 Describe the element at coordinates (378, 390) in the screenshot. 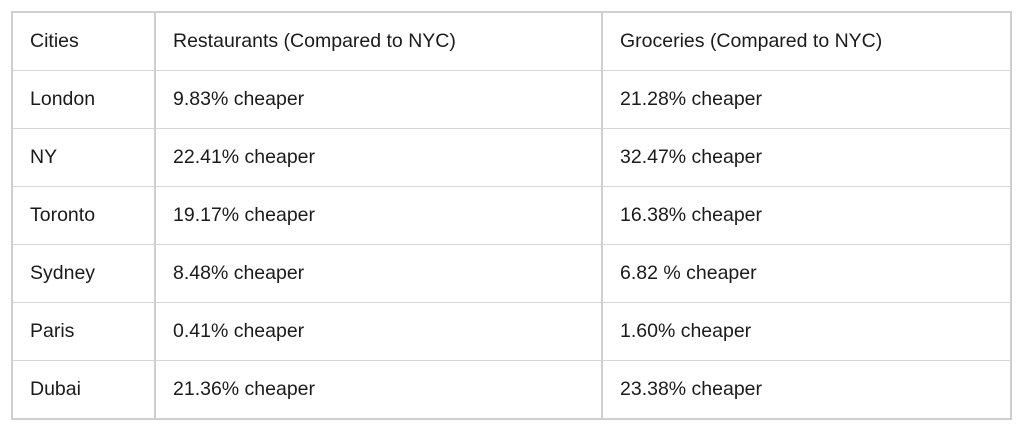

I see `restaurants-cell: 21.36% cheaper` at that location.